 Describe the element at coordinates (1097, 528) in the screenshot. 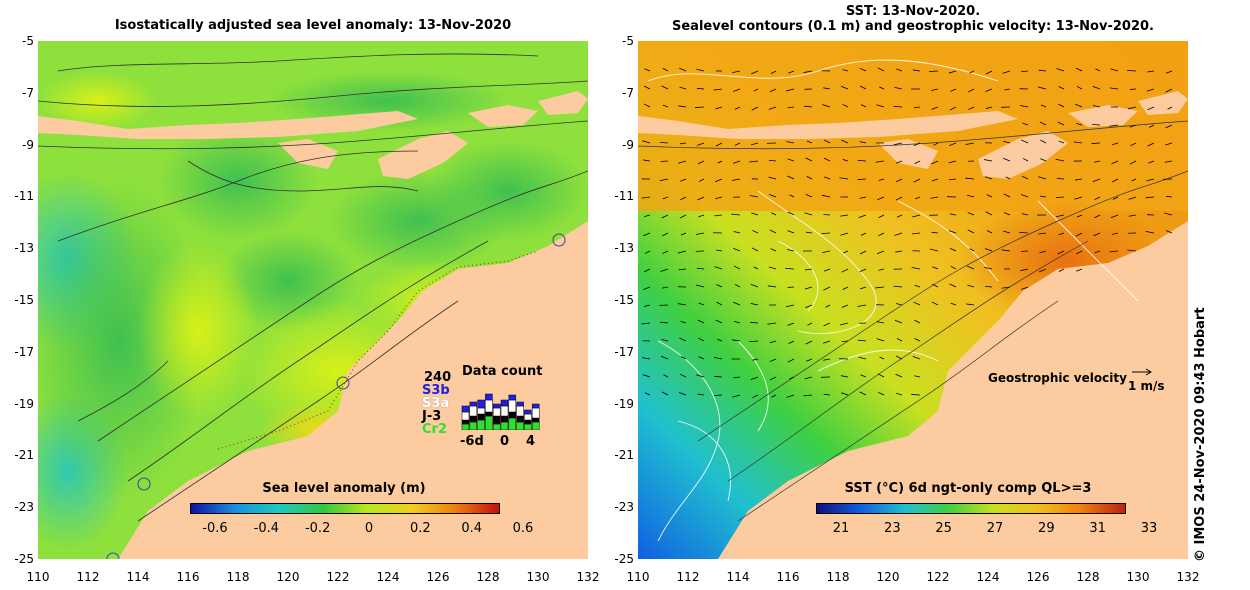

I see `colorbar-tick-label: 31` at that location.